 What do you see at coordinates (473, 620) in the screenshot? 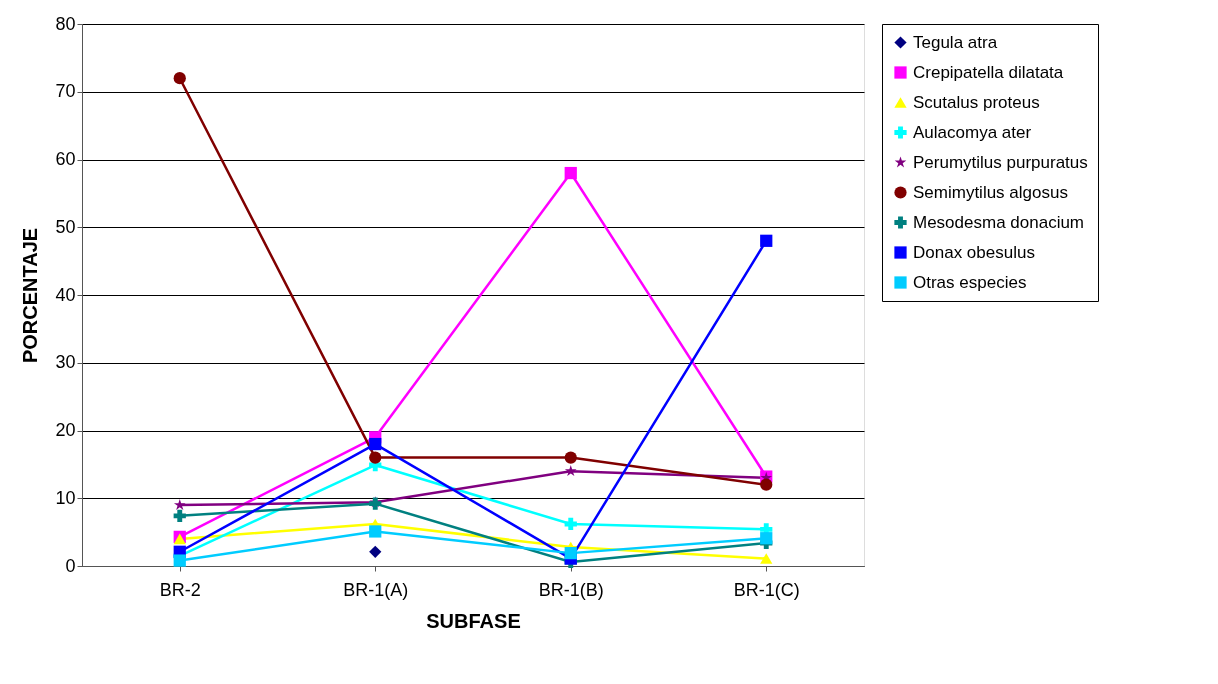
I see `x-axis-title: SUBFASE` at bounding box center [473, 620].